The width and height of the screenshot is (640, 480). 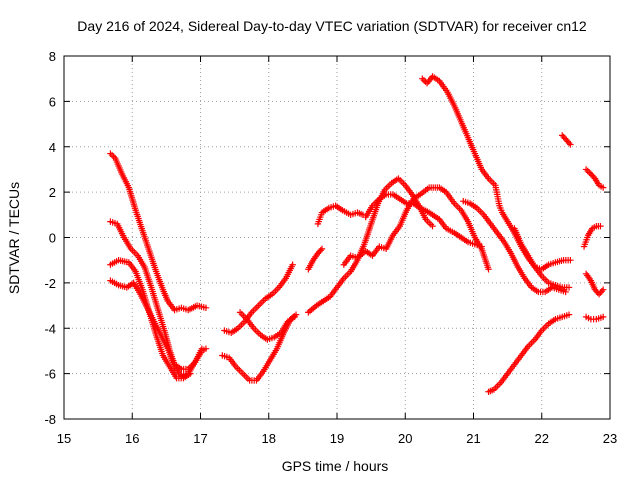 What do you see at coordinates (50, 328) in the screenshot?
I see `y-tick-label: -4` at bounding box center [50, 328].